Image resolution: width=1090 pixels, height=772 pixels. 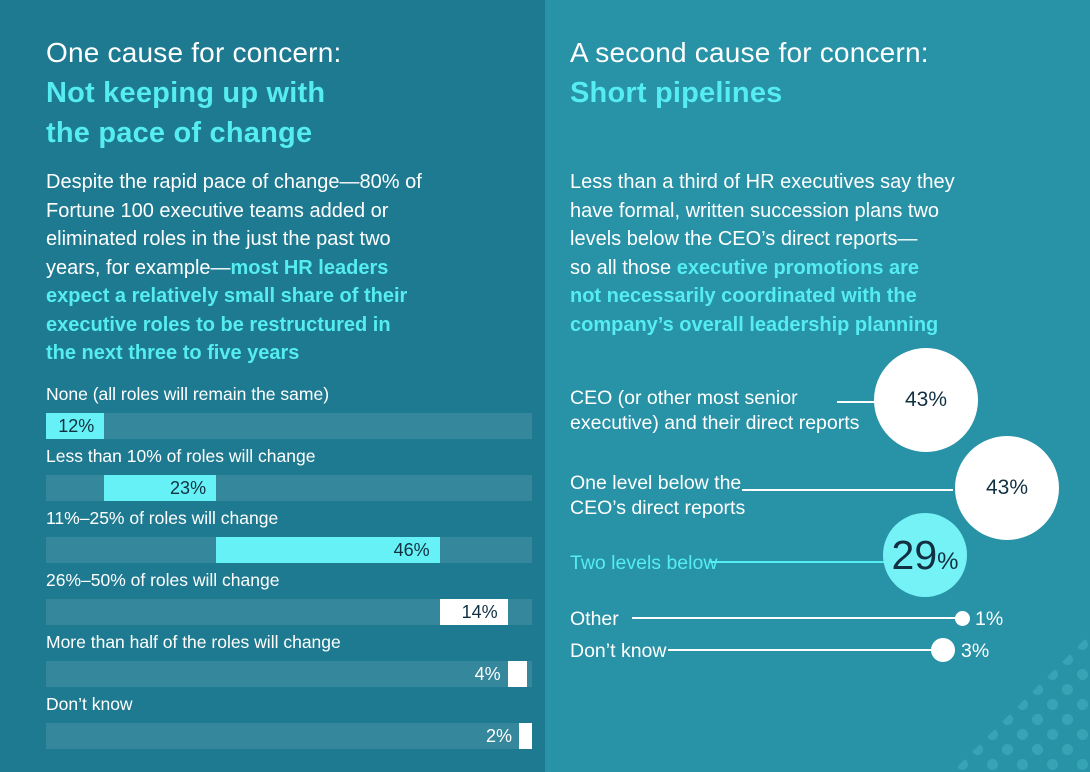 What do you see at coordinates (163, 580) in the screenshot?
I see `bar-category-label: 26%–50% of roles will change` at bounding box center [163, 580].